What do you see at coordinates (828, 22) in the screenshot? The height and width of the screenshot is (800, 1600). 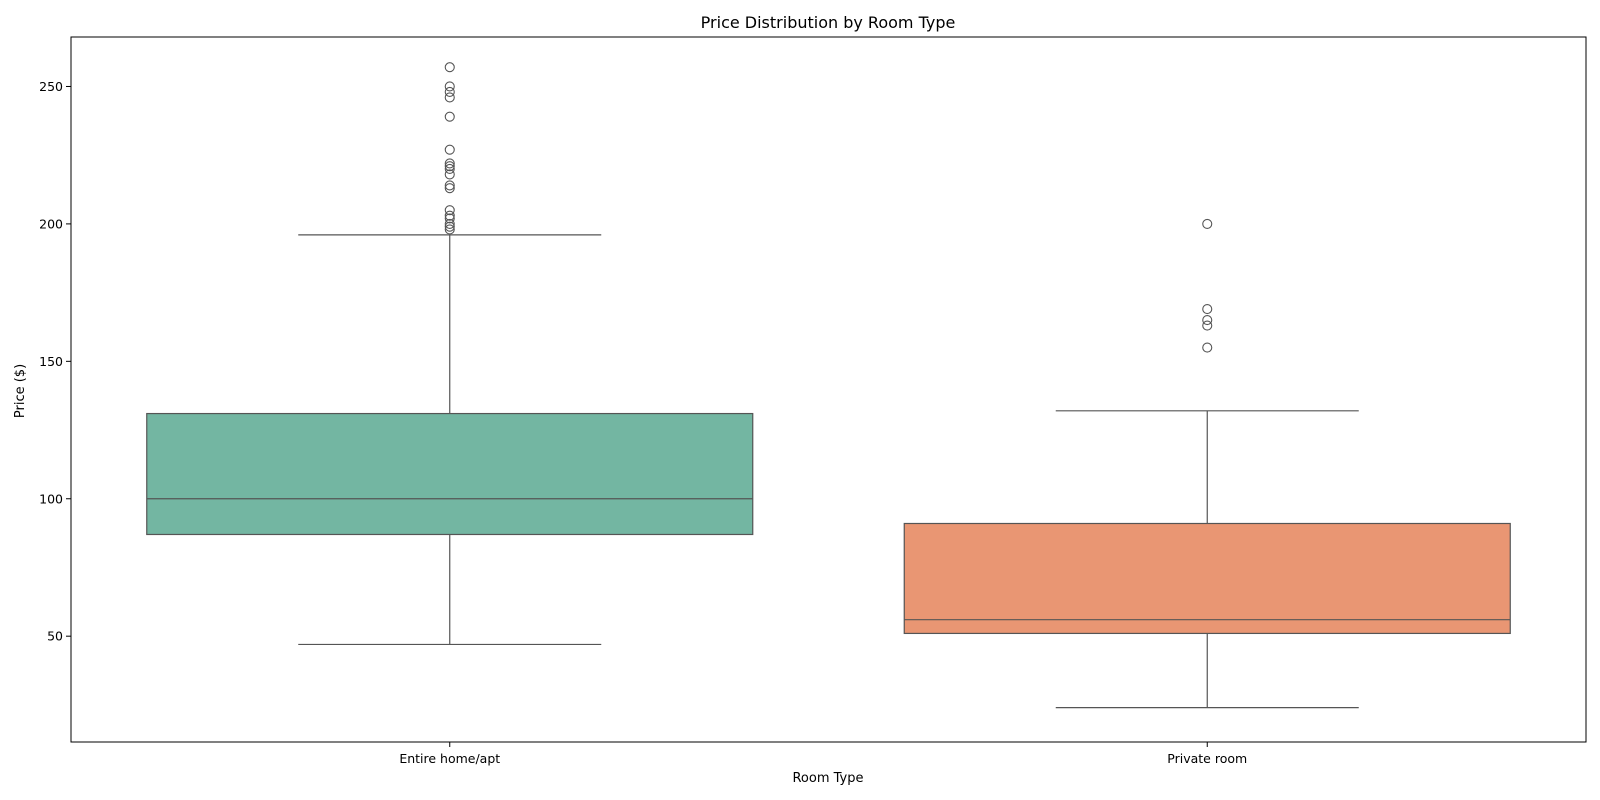 I see `chart-title: Price Distribution by Room Type` at bounding box center [828, 22].